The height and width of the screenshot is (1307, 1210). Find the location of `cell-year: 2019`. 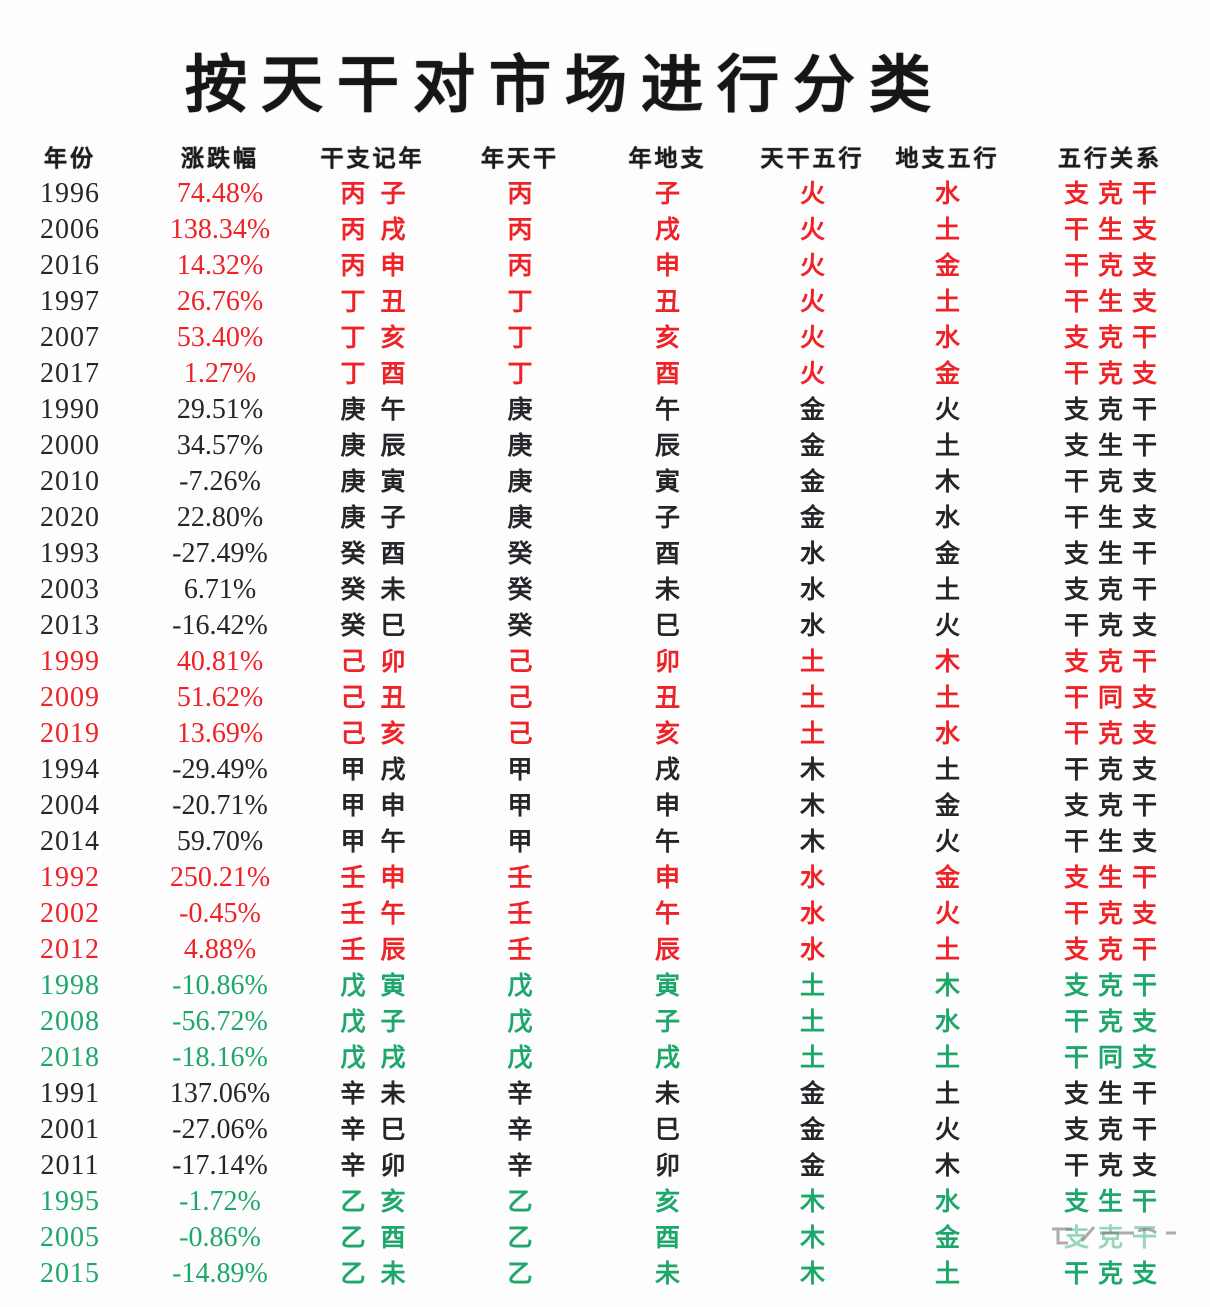

cell-year: 2019 is located at coordinates (70, 733).